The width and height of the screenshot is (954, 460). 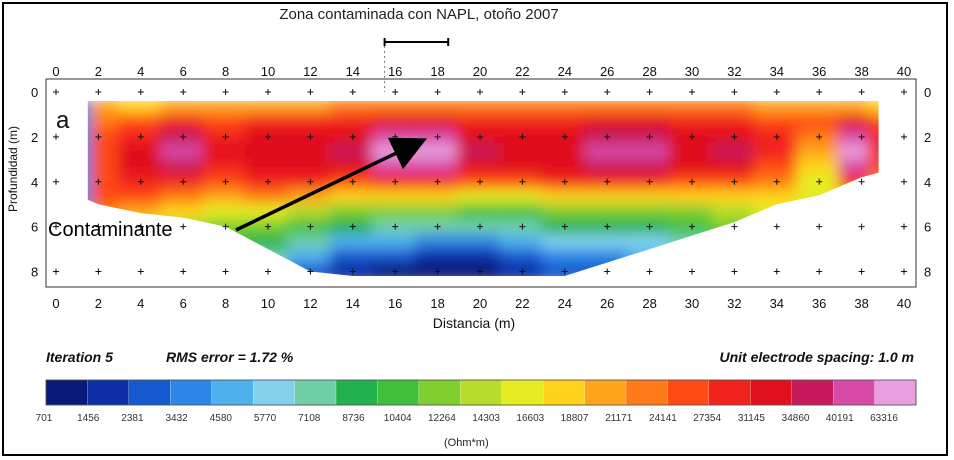 I want to click on colorbar-tick-label: 31145, so click(x=752, y=418).